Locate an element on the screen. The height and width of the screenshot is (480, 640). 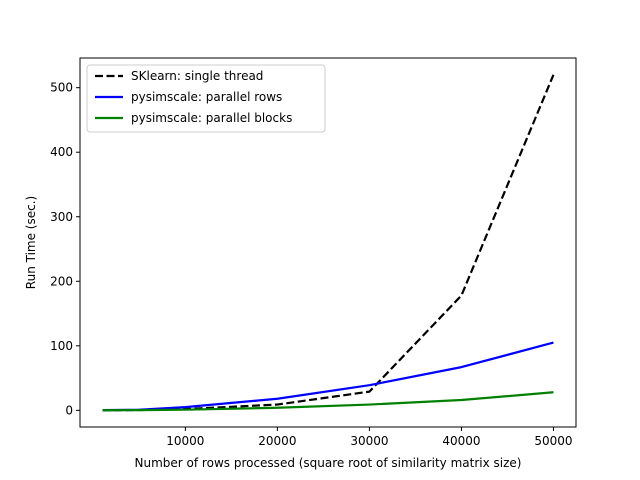
y-tick-label: 300 is located at coordinates (61, 217).